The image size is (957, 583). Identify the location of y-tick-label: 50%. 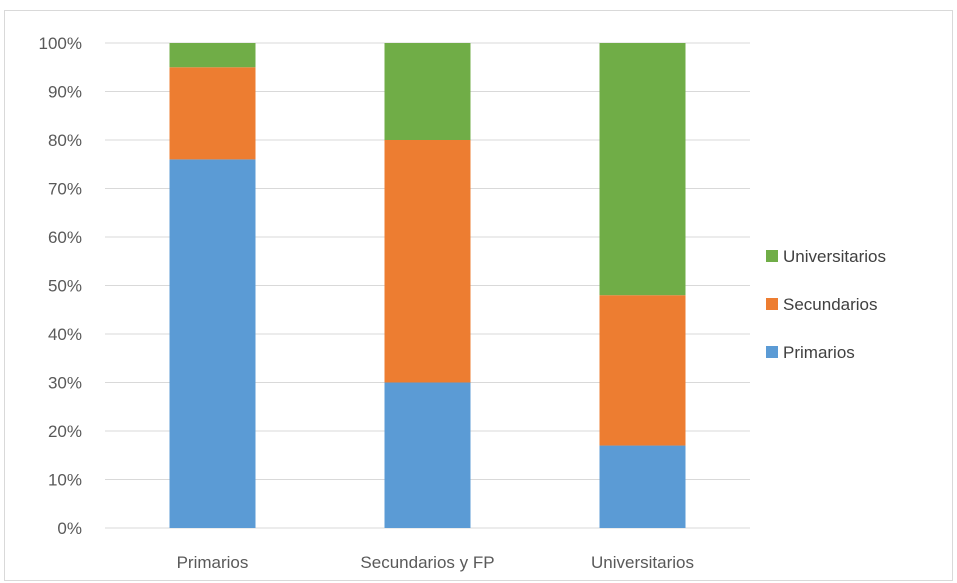
(65, 286).